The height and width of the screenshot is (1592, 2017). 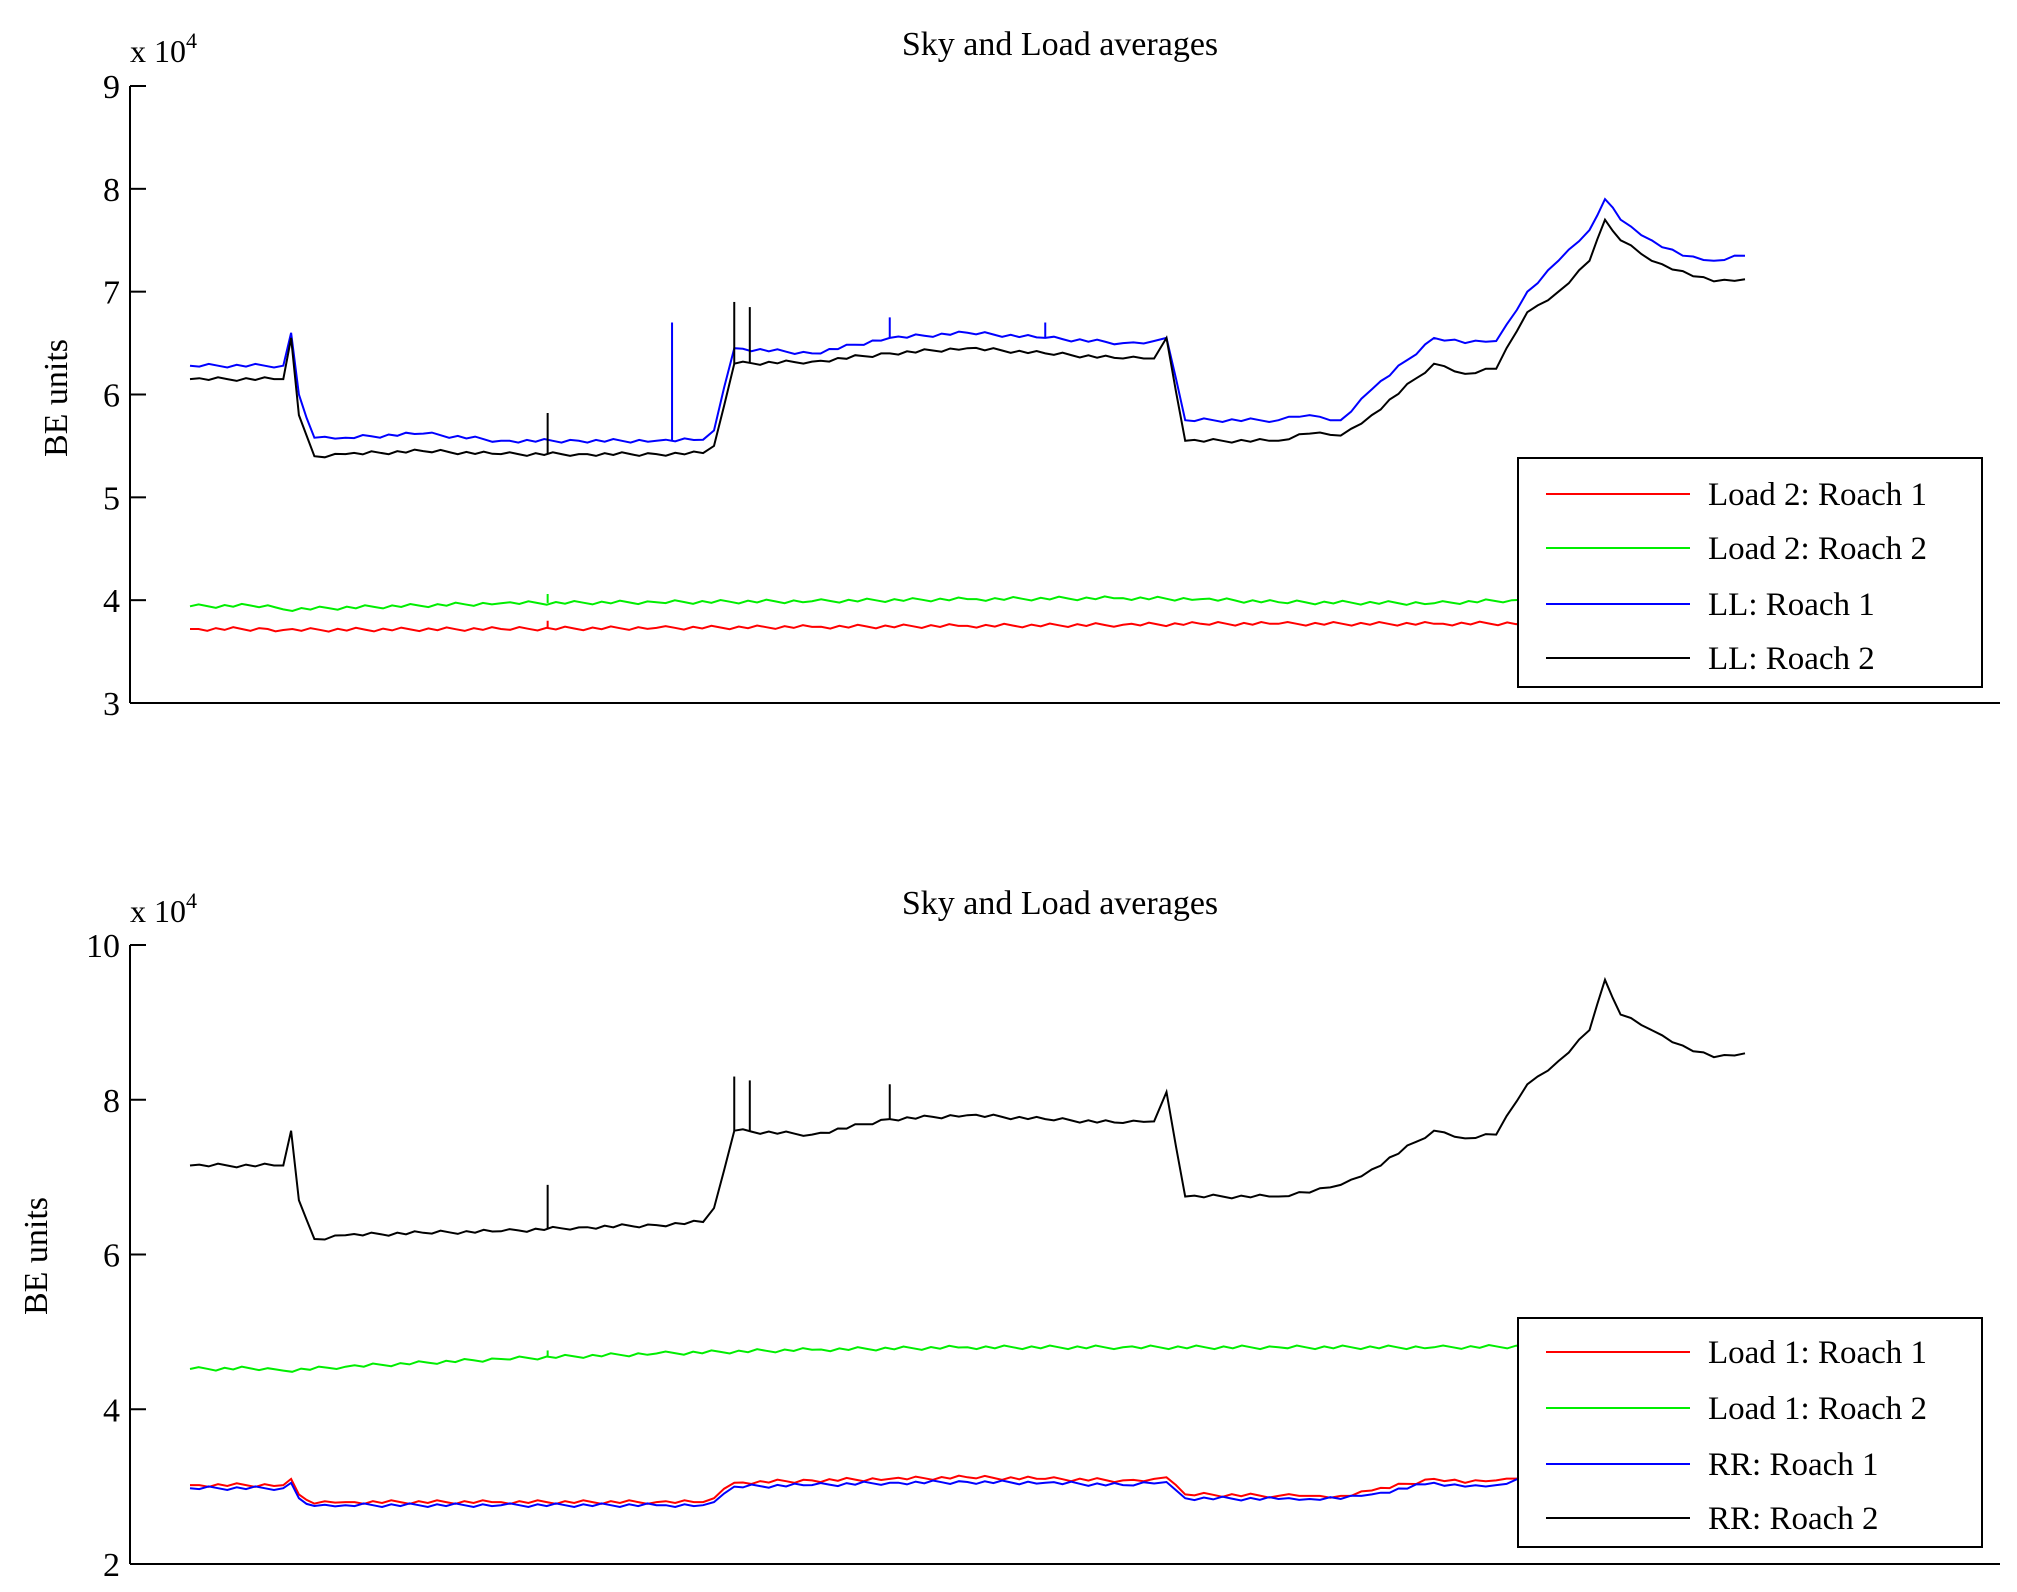 I want to click on legend-label-rr-roach2: RR: Roach 2, so click(x=1793, y=1519).